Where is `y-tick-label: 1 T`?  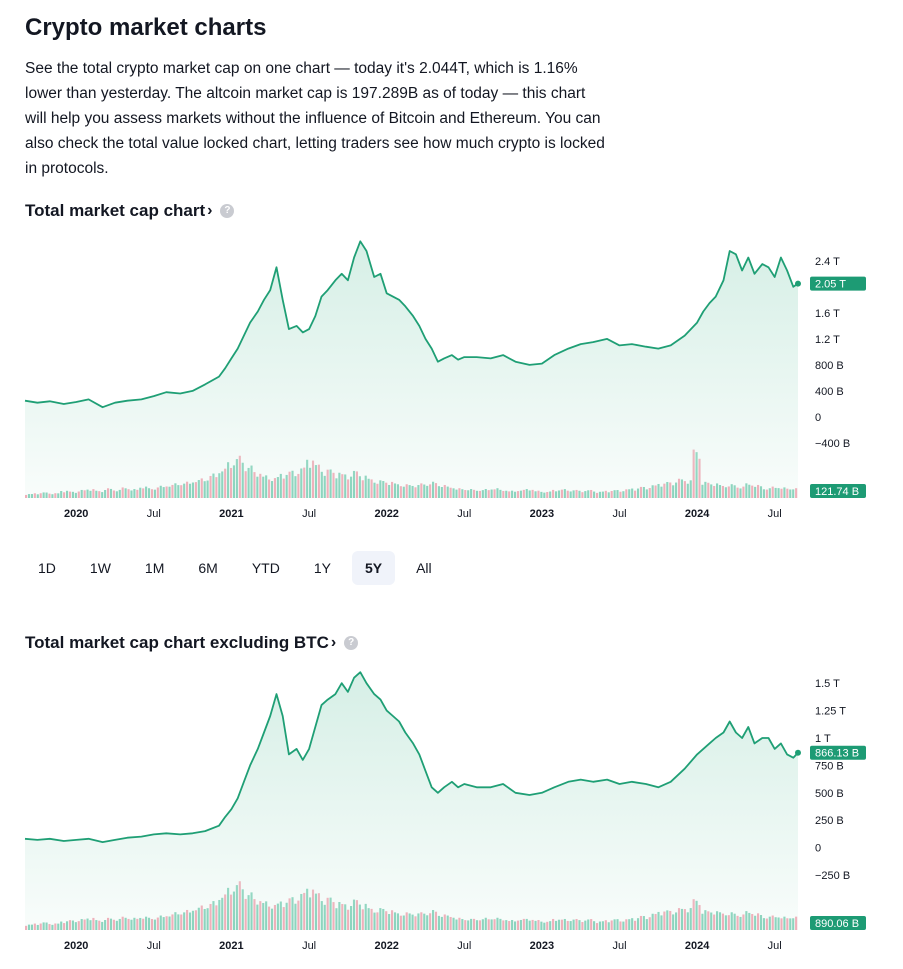
y-tick-label: 1 T is located at coordinates (823, 739).